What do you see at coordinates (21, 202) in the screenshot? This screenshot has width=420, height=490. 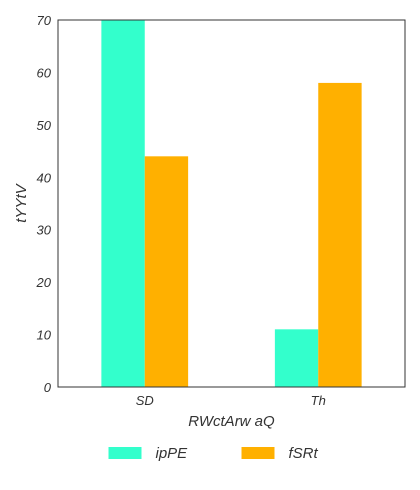 I see `y-axis-label: tYYtV` at bounding box center [21, 202].